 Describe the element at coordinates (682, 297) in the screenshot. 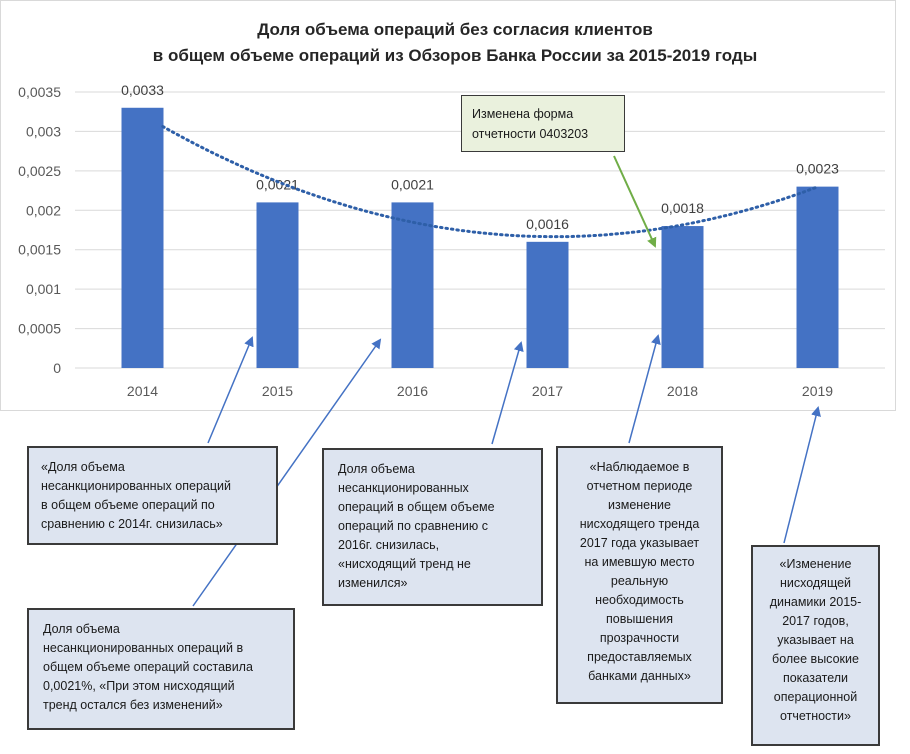

I see `bar-2018` at that location.